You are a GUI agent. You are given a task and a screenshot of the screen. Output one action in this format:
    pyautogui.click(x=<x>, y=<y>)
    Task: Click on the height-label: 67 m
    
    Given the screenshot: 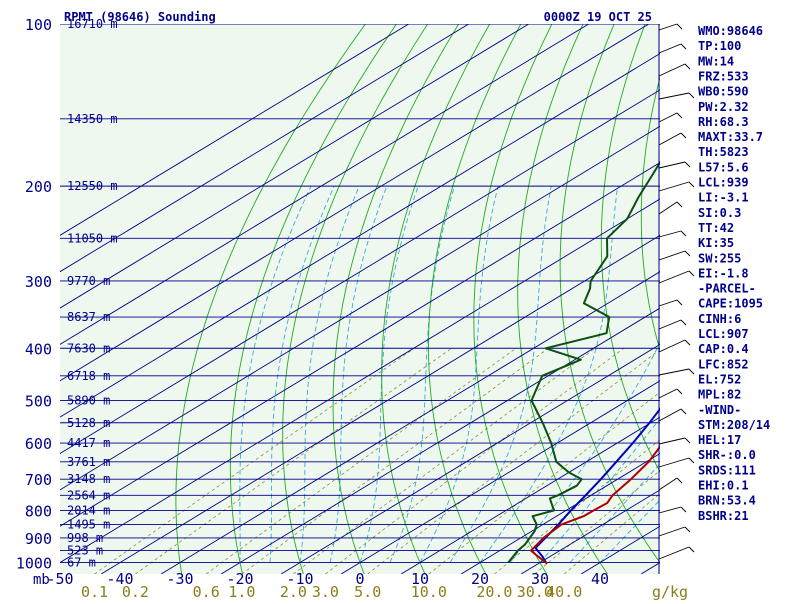 What is the action you would take?
    pyautogui.click(x=81, y=563)
    